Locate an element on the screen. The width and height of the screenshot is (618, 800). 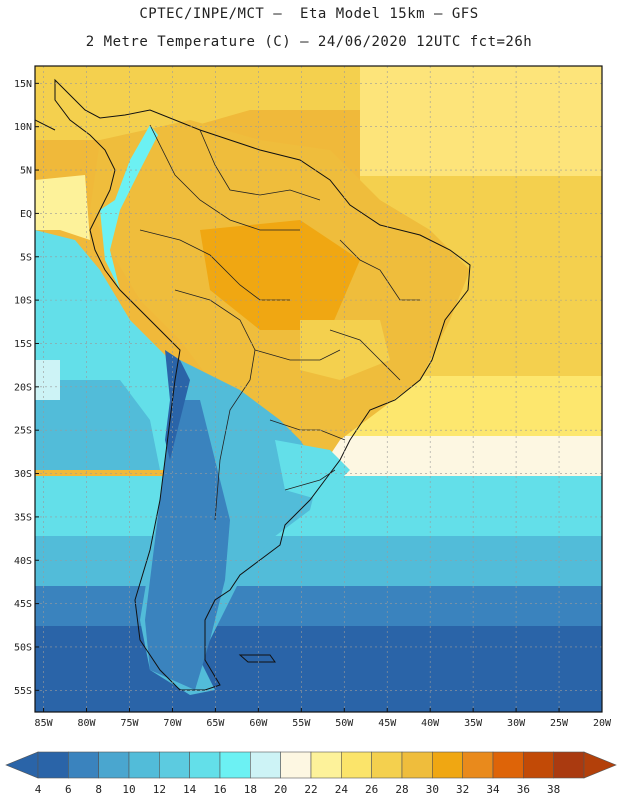
lat-label: 15N is located at coordinates (23, 84).